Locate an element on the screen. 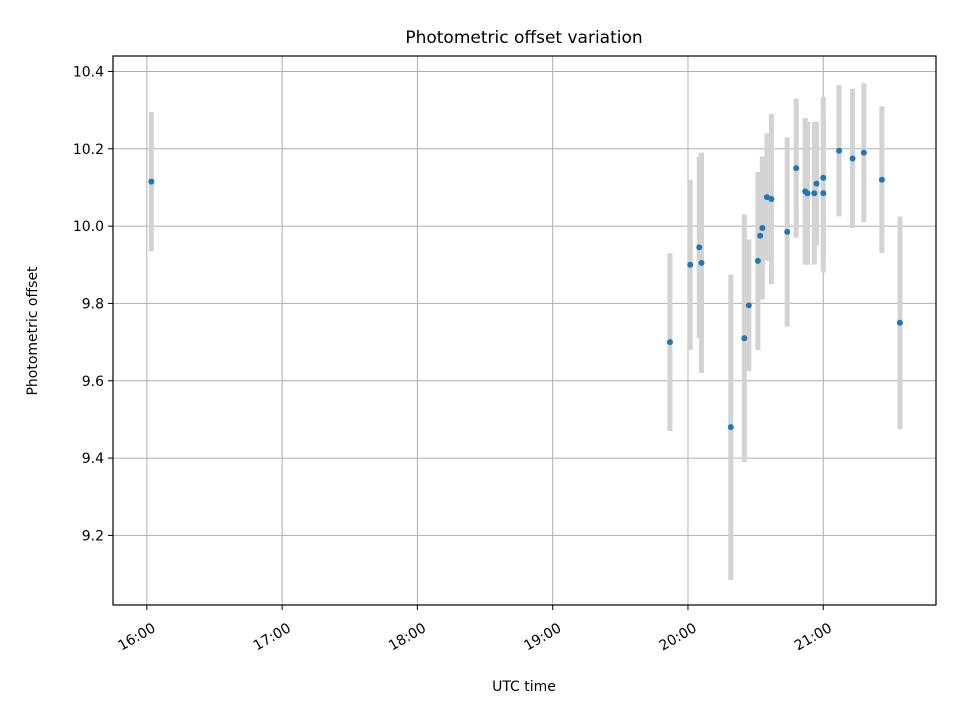  y-tick-label: 9.8 is located at coordinates (93, 304).